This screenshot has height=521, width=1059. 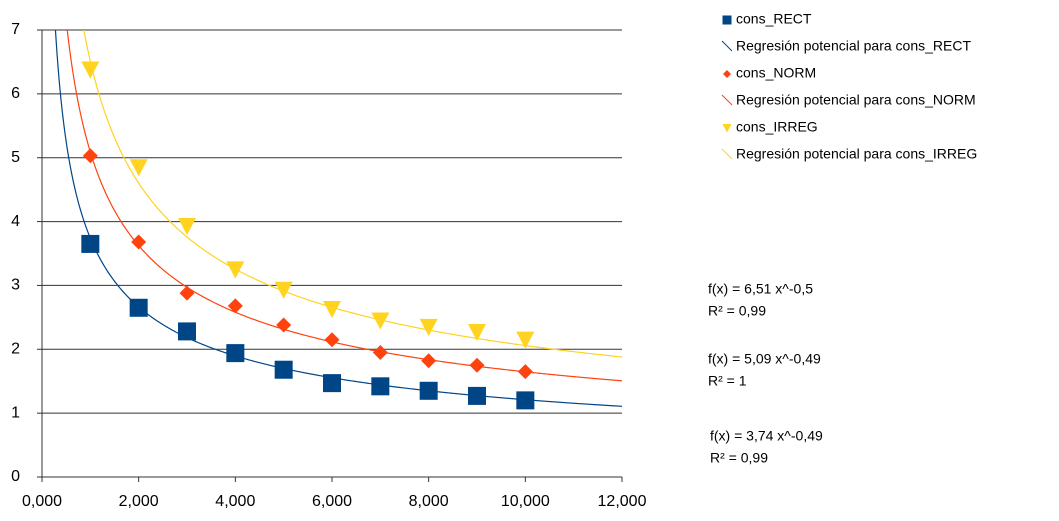 What do you see at coordinates (15, 93) in the screenshot?
I see `y-tick-label: 6` at bounding box center [15, 93].